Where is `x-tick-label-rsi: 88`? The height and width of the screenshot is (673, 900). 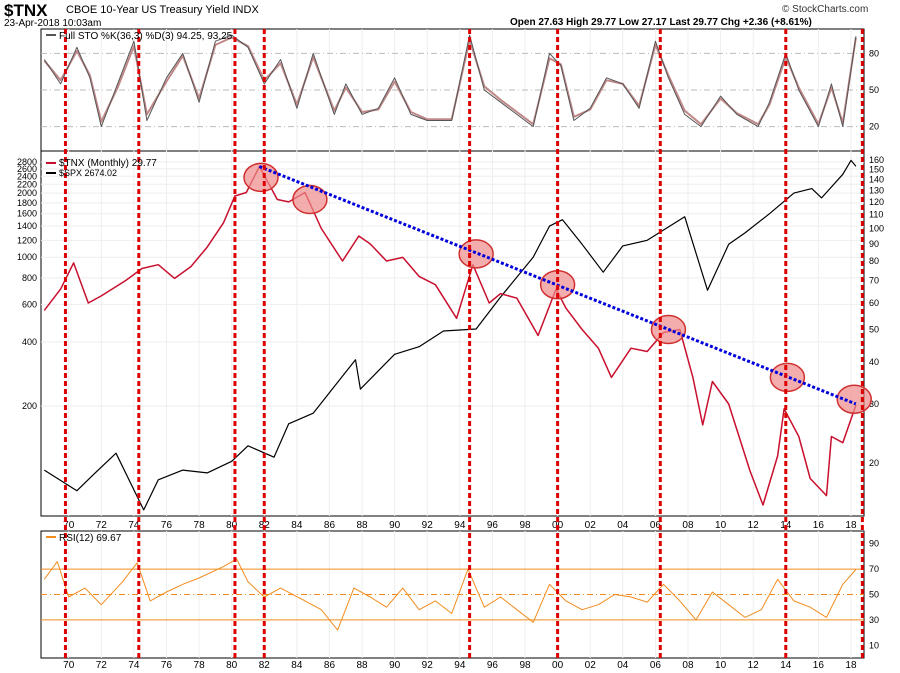 x-tick-label-rsi: 88 is located at coordinates (362, 665).